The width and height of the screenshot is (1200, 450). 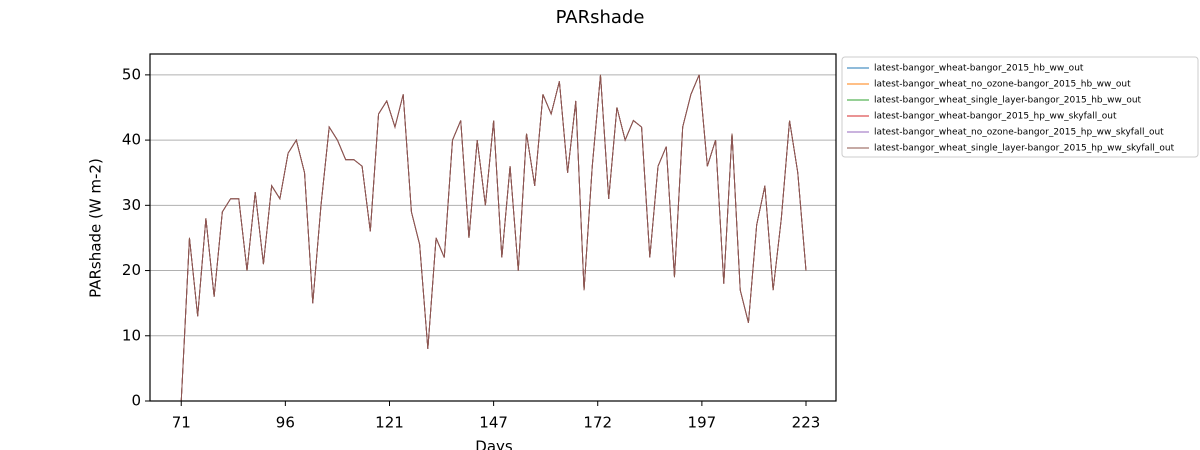 What do you see at coordinates (131, 335) in the screenshot?
I see `y-tick-label: 10` at bounding box center [131, 335].